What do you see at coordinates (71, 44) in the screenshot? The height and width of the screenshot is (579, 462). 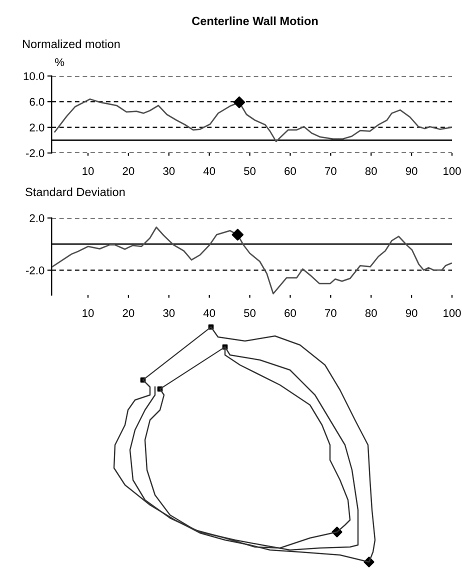 I see `chart-subtitle: Normalized motion` at bounding box center [71, 44].